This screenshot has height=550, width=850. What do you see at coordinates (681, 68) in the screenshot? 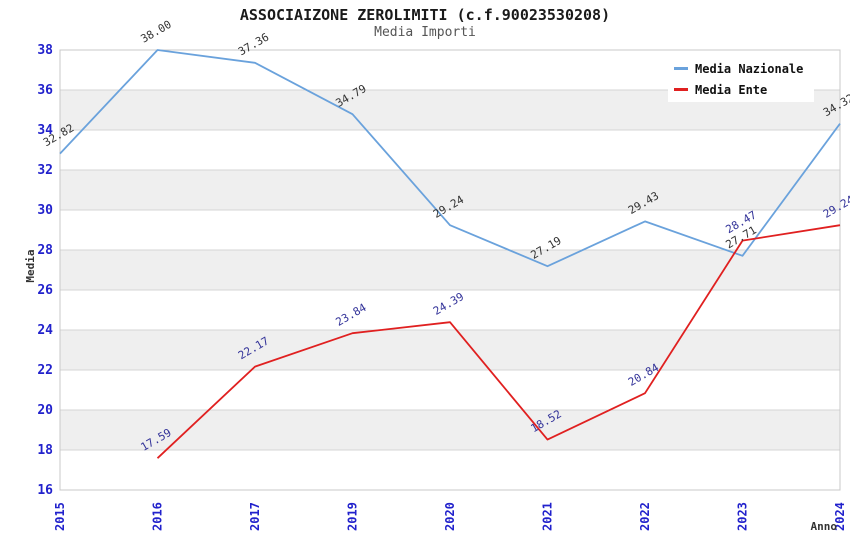
I see `legend-line-marker-nazionale-icon` at bounding box center [681, 68].